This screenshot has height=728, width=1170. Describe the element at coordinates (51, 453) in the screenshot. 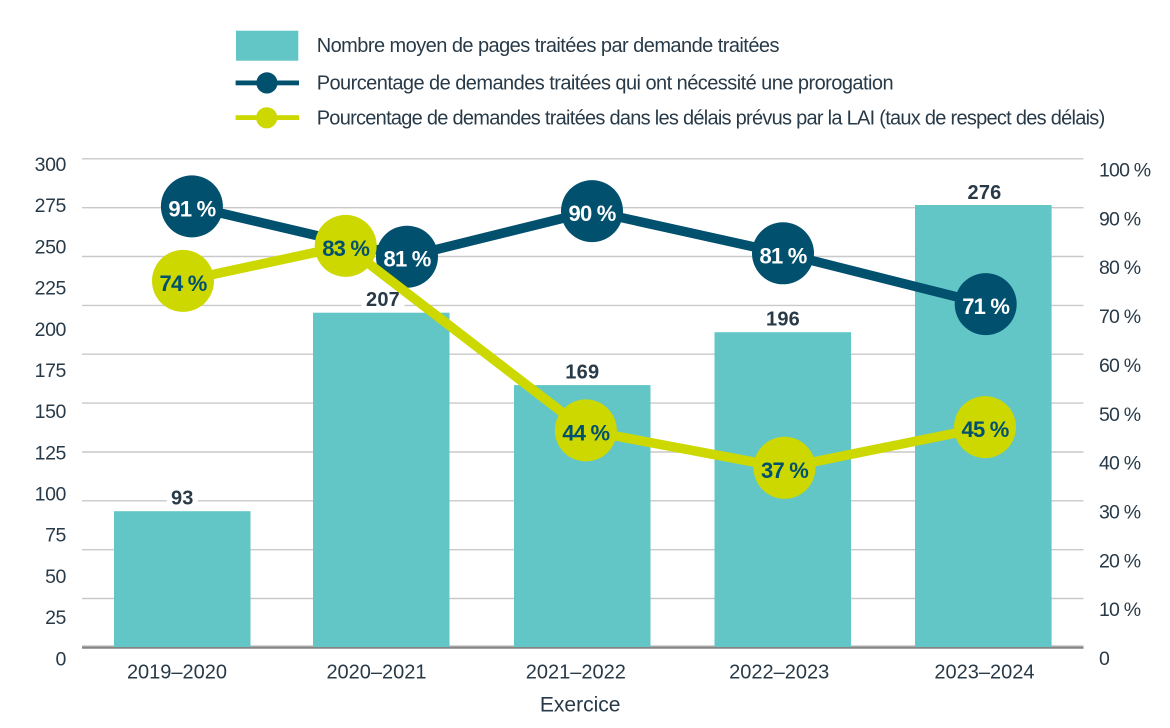

I see `svg-text: 125` at that location.